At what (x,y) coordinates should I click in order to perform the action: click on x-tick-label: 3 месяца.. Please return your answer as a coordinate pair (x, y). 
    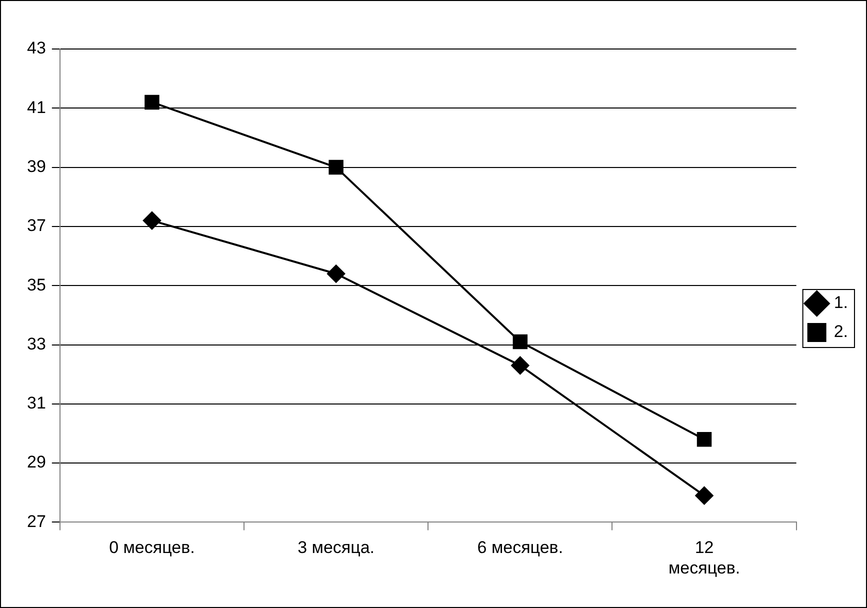
    Looking at the image, I should click on (336, 548).